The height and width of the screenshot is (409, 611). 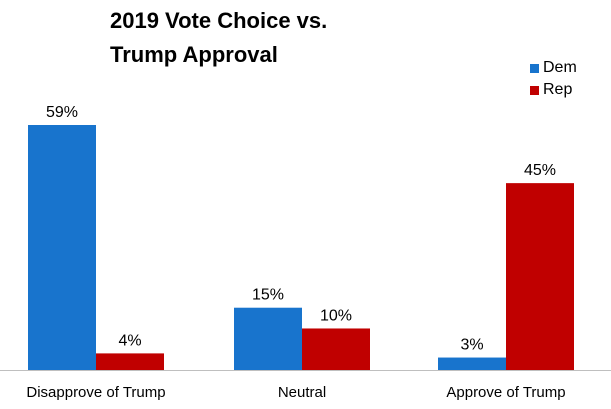 What do you see at coordinates (558, 89) in the screenshot?
I see `legend-label-rep: Rep` at bounding box center [558, 89].